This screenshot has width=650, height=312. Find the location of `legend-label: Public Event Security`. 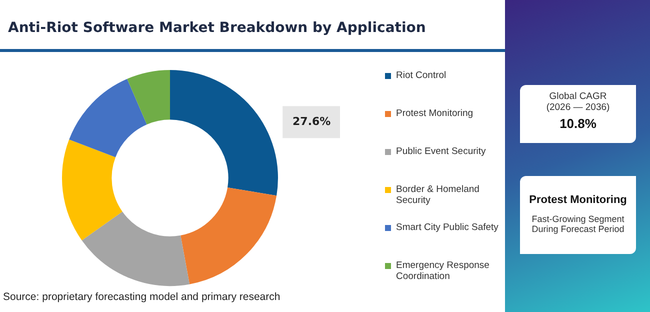

legend-label: Public Event Security is located at coordinates (441, 151).